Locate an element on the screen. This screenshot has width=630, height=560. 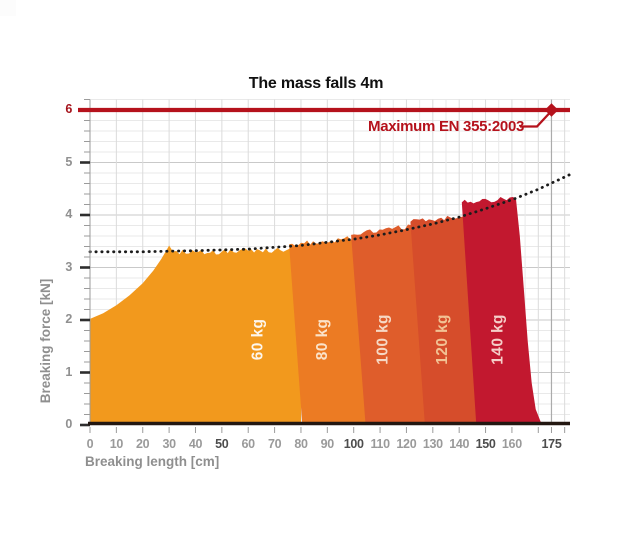
corner-square is located at coordinates (8, 8).